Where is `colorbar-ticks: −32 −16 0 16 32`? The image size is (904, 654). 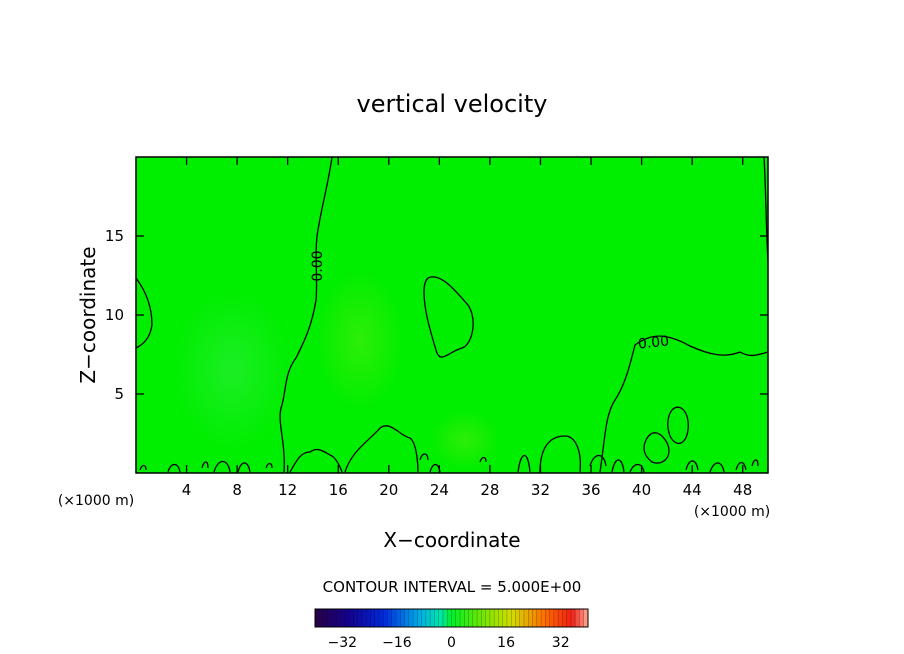
colorbar-ticks: −32 −16 0 16 32 is located at coordinates (449, 643).